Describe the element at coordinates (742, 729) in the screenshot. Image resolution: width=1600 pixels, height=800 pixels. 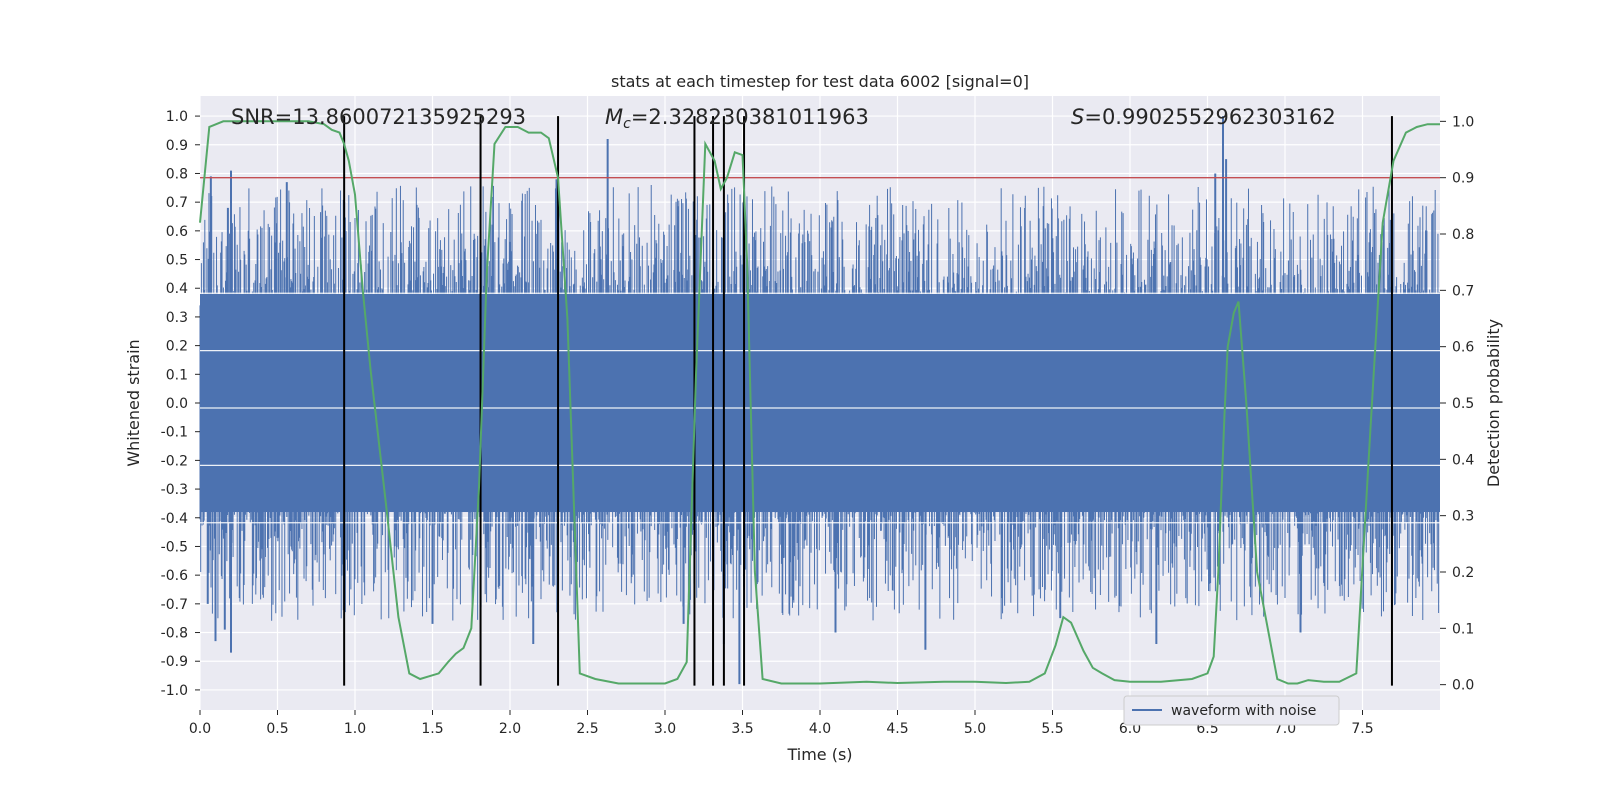
I see `x-tick-label: 3.5` at that location.